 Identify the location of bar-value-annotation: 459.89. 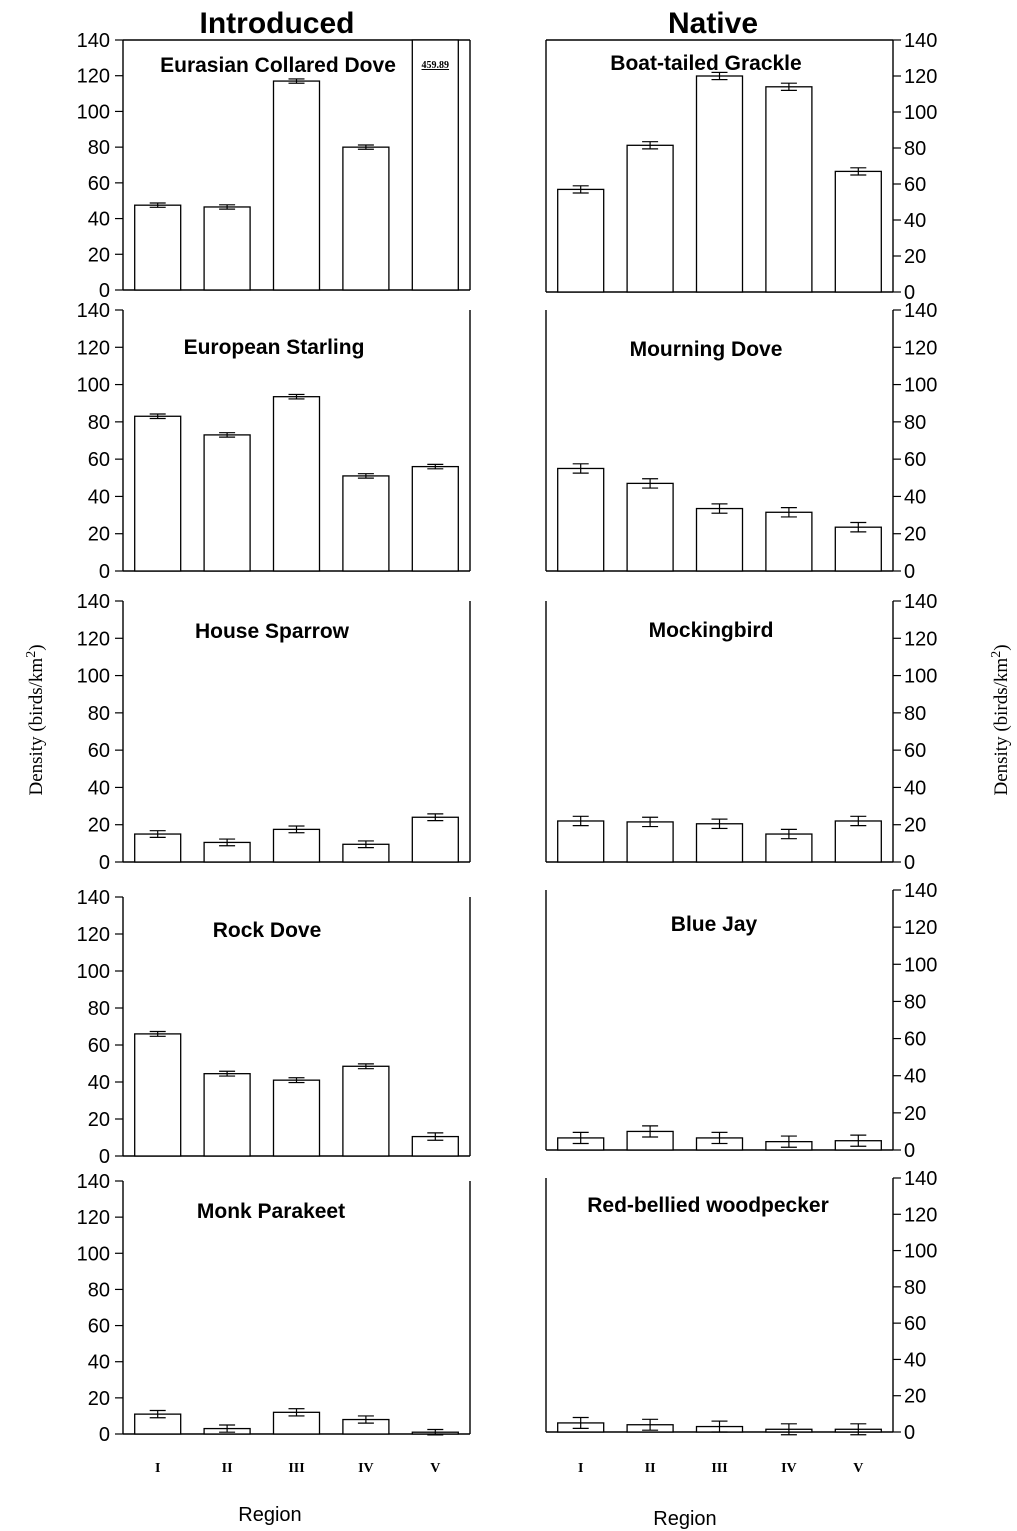
(436, 65).